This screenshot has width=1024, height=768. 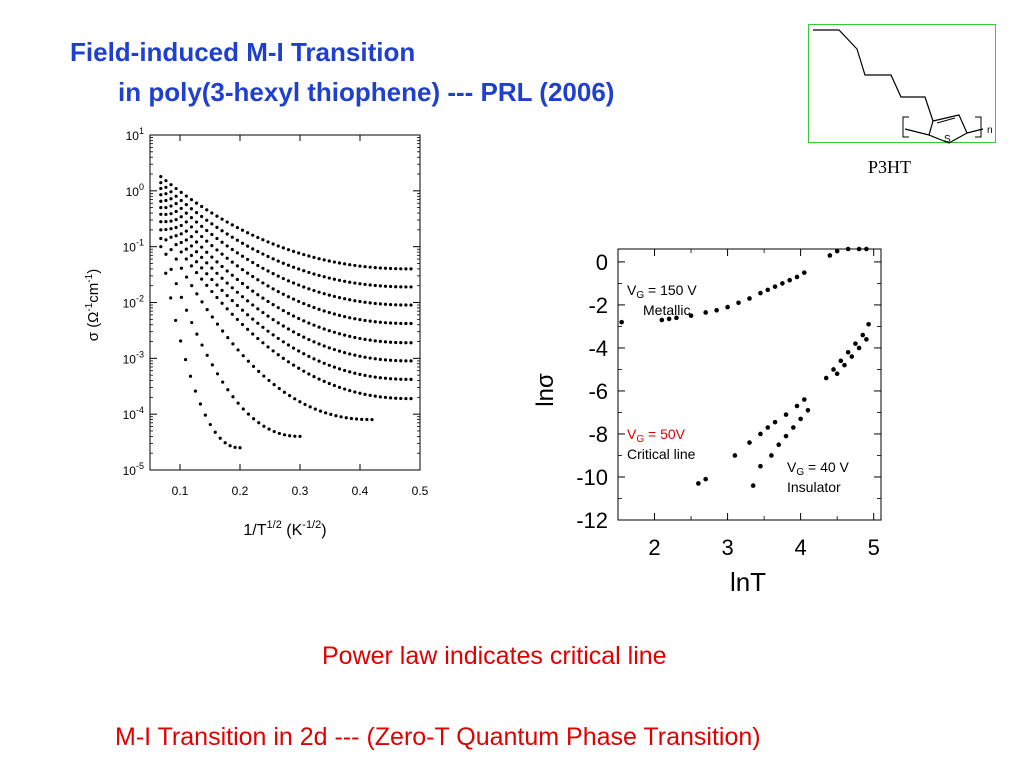 What do you see at coordinates (285, 302) in the screenshot?
I see `plot-frame-left` at bounding box center [285, 302].